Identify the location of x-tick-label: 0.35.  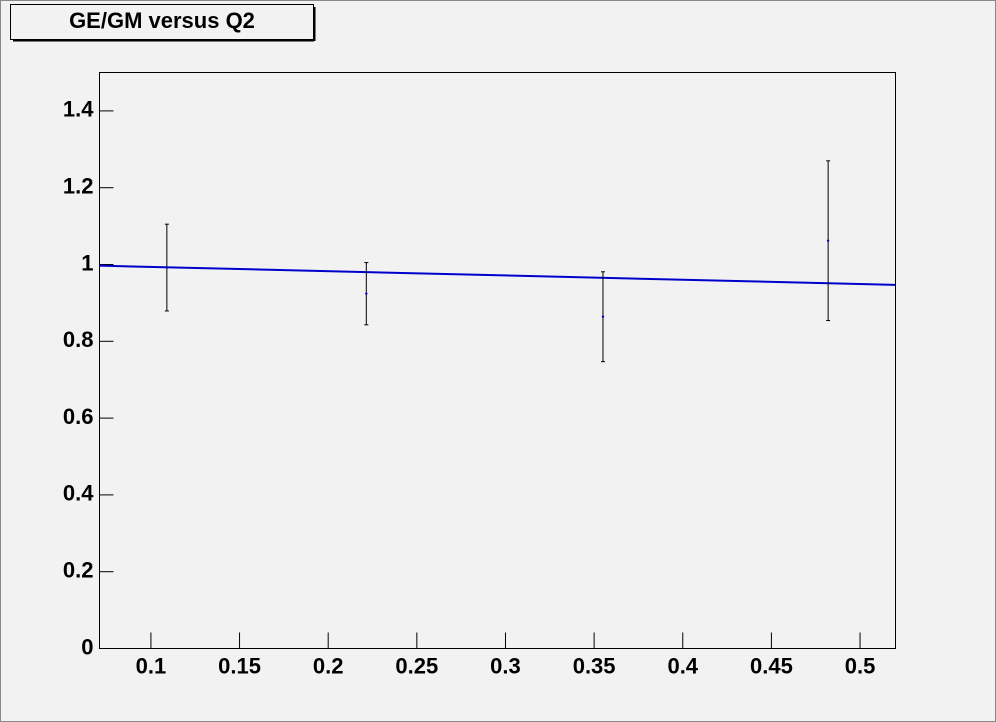
(594, 665).